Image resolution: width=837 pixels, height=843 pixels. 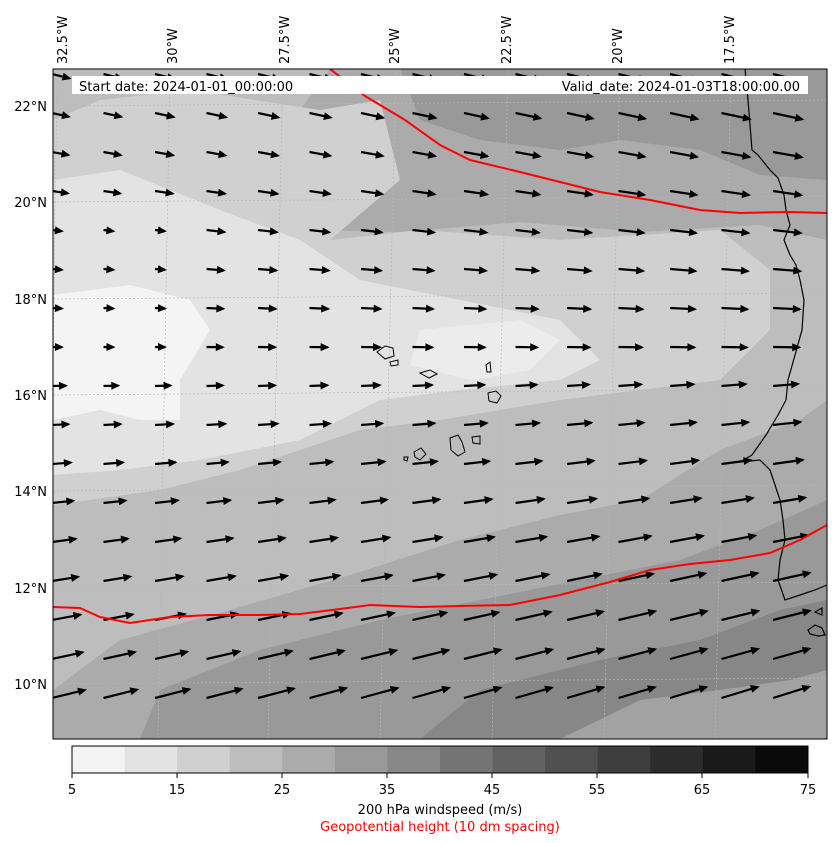 What do you see at coordinates (730, 40) in the screenshot?
I see `lon-tick-label: 17.5°W` at bounding box center [730, 40].